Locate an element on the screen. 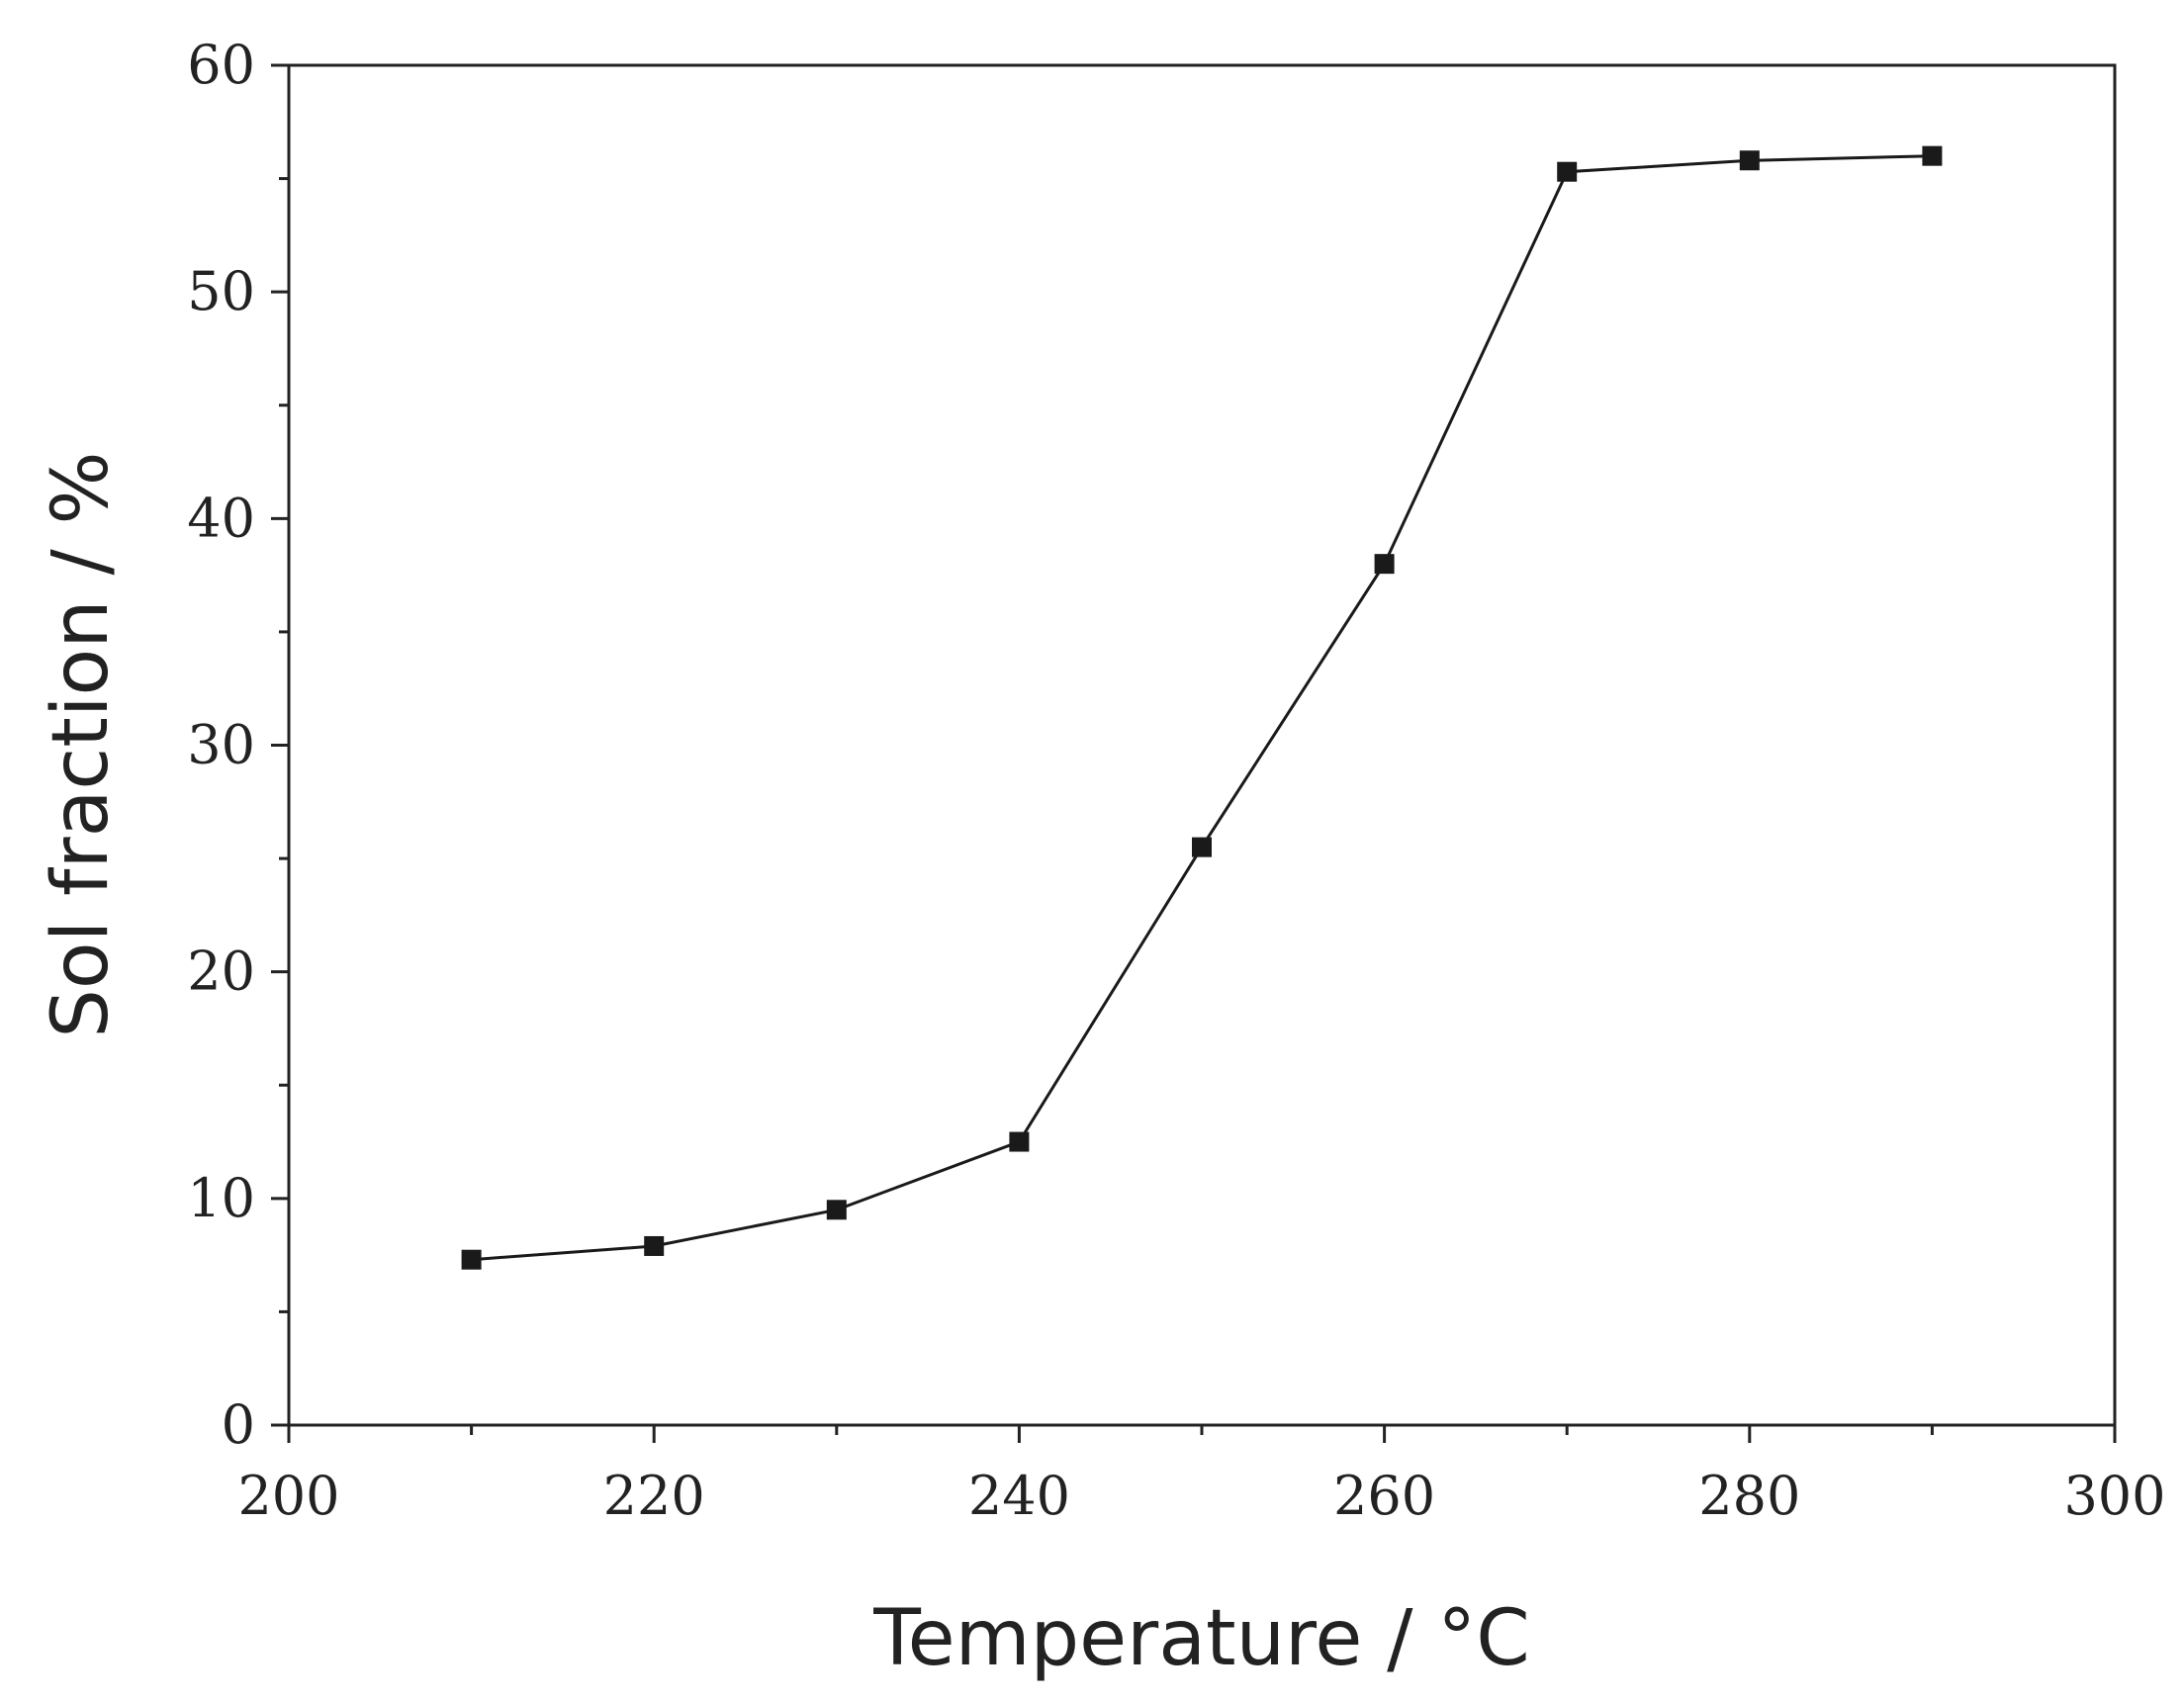 The width and height of the screenshot is (2184, 1703). y-tick-label: 60 is located at coordinates (221, 65).